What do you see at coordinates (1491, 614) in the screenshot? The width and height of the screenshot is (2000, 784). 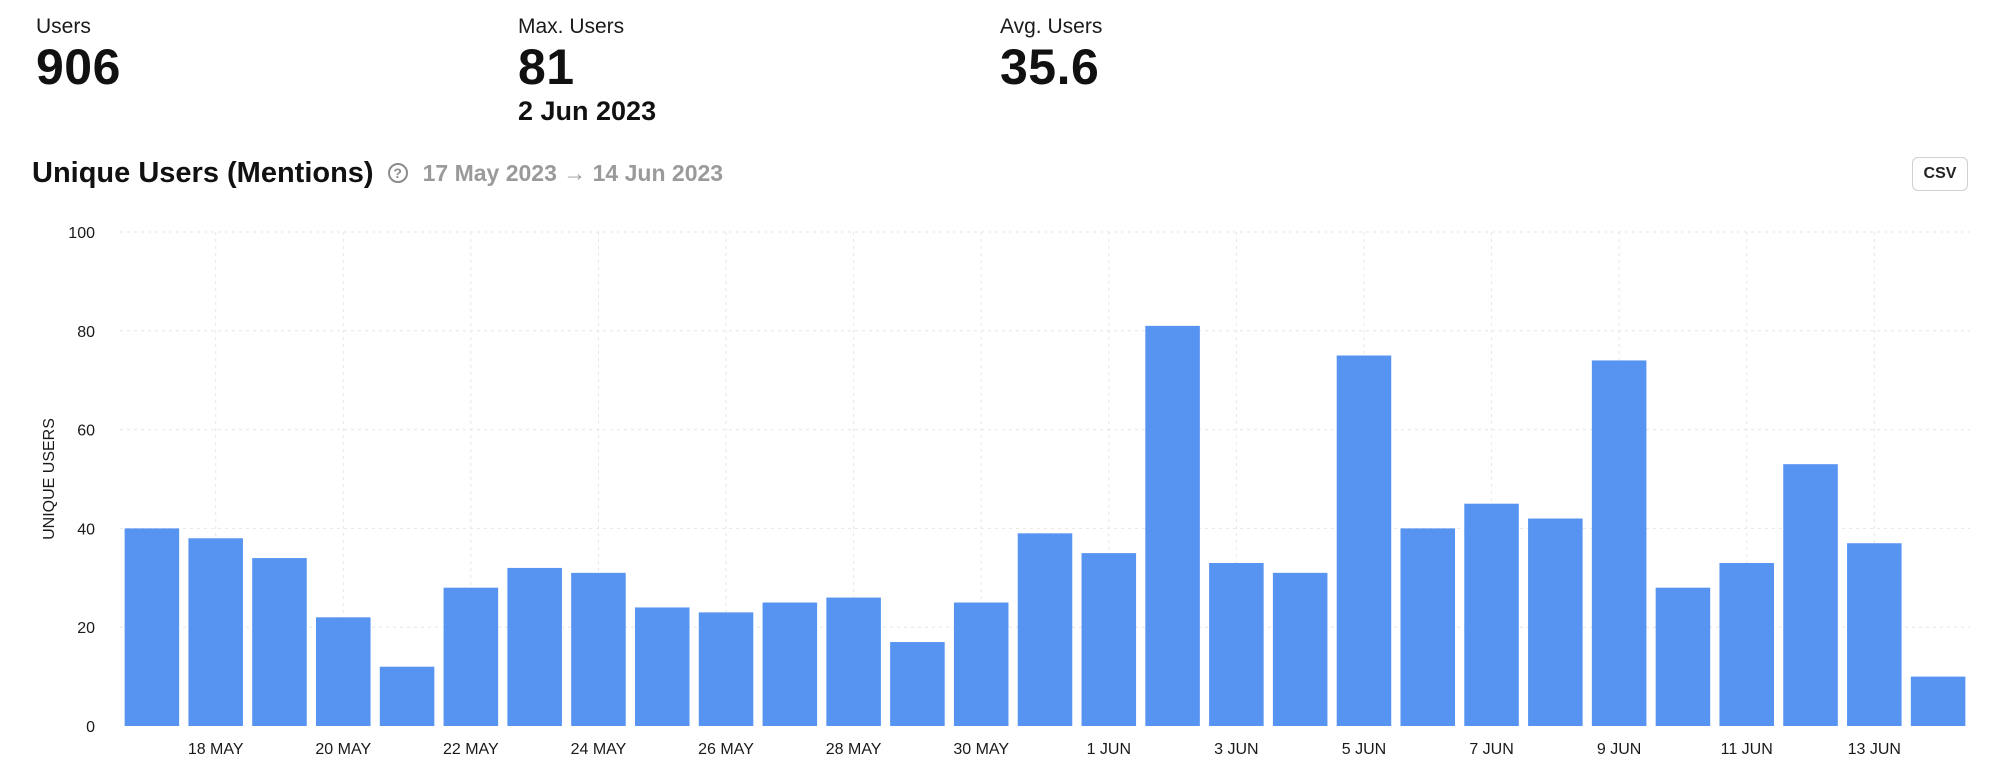 I see `bar: 7 Jun: 45` at bounding box center [1491, 614].